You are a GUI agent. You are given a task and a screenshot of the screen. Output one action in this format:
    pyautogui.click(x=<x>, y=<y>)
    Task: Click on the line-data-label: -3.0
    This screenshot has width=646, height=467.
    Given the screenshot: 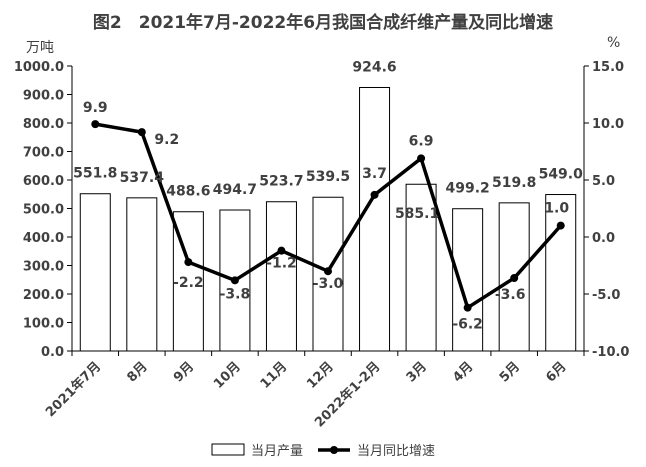 What is the action you would take?
    pyautogui.click(x=328, y=284)
    